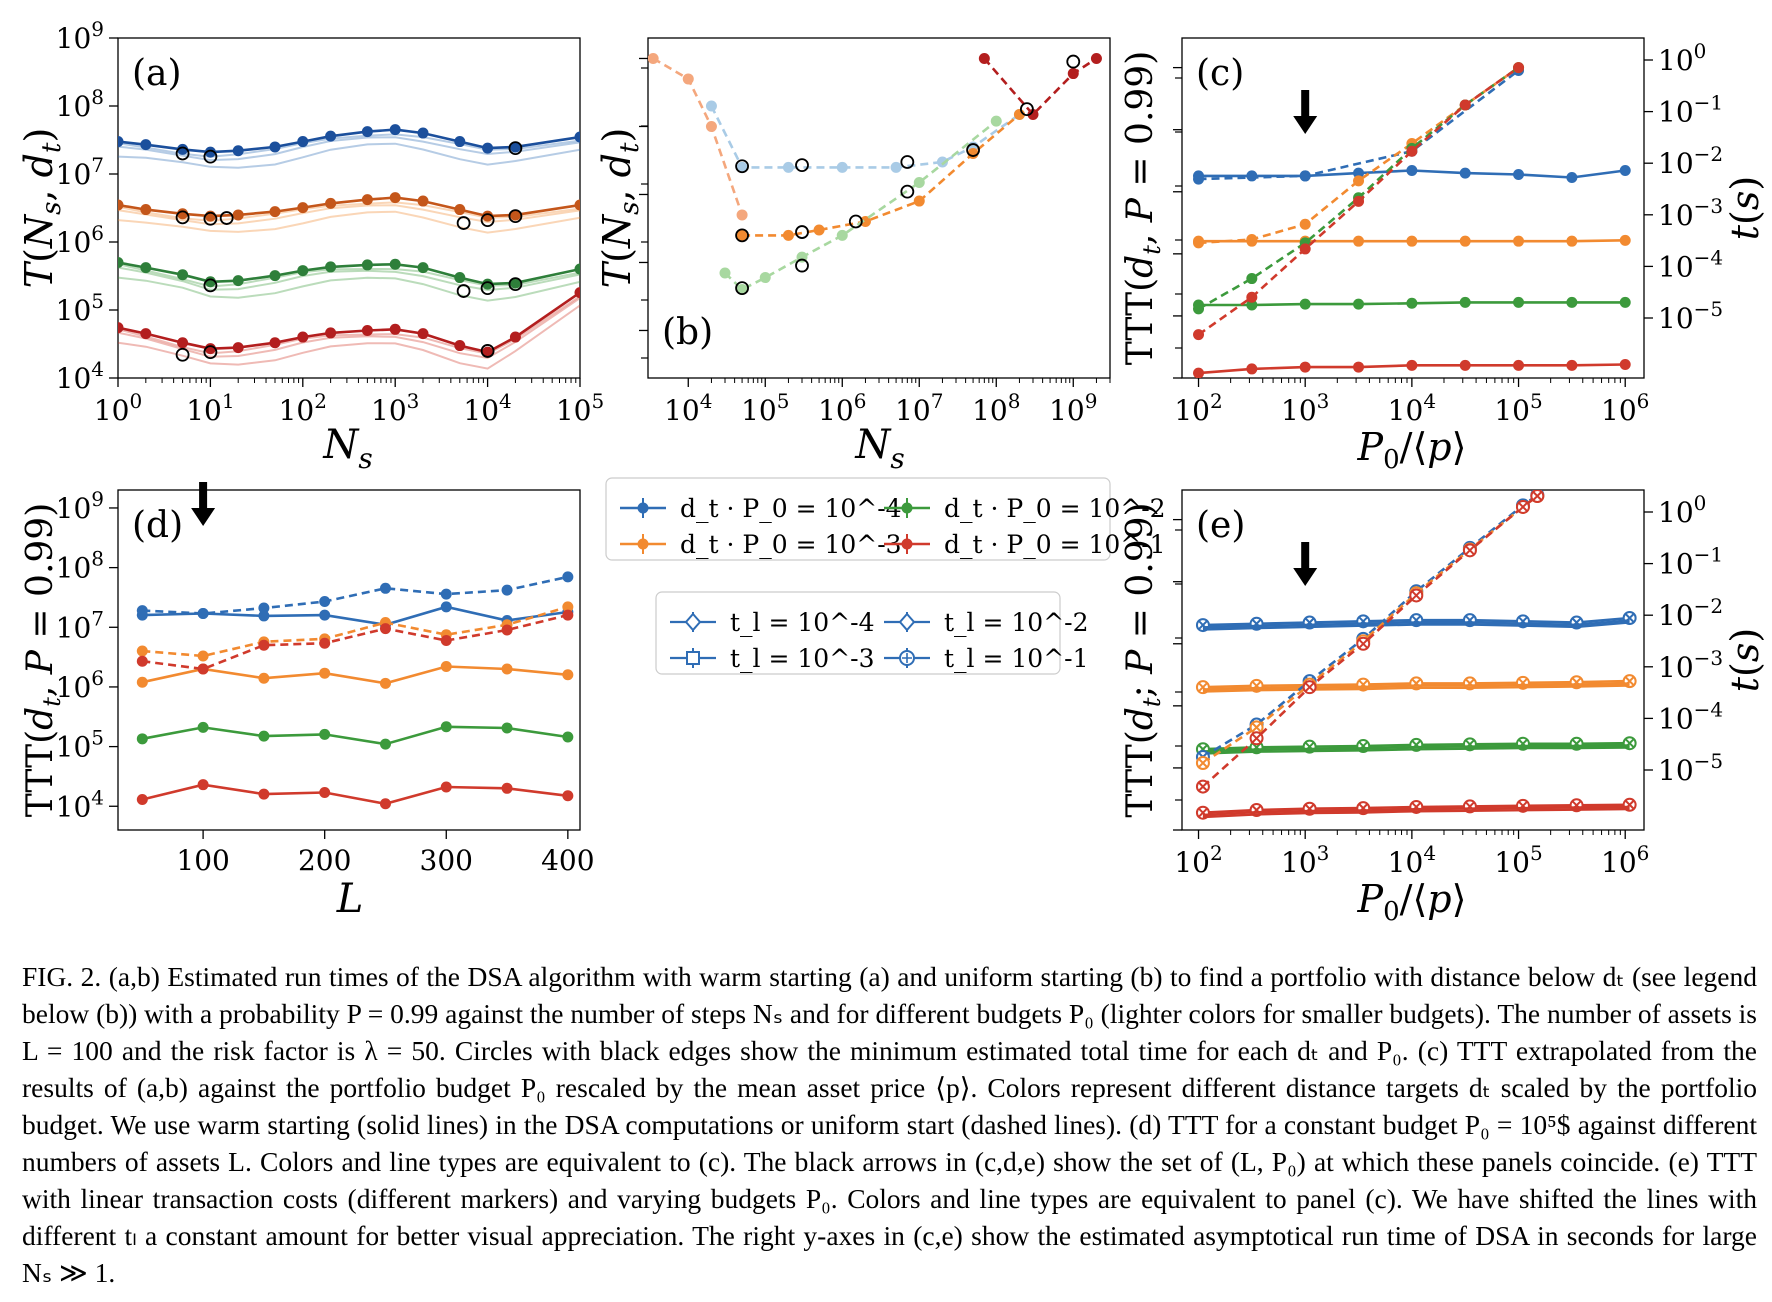  I want to click on e-ytick-right-label: 100, so click(1682, 510).